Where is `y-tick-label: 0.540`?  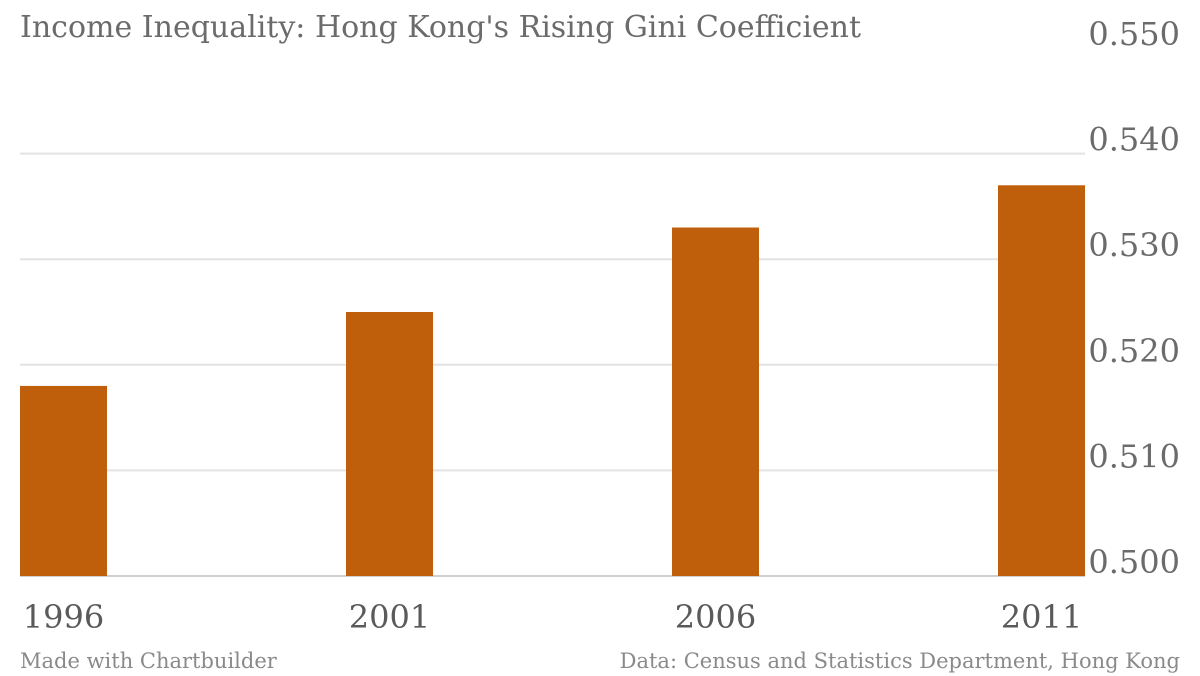 y-tick-label: 0.540 is located at coordinates (1134, 140).